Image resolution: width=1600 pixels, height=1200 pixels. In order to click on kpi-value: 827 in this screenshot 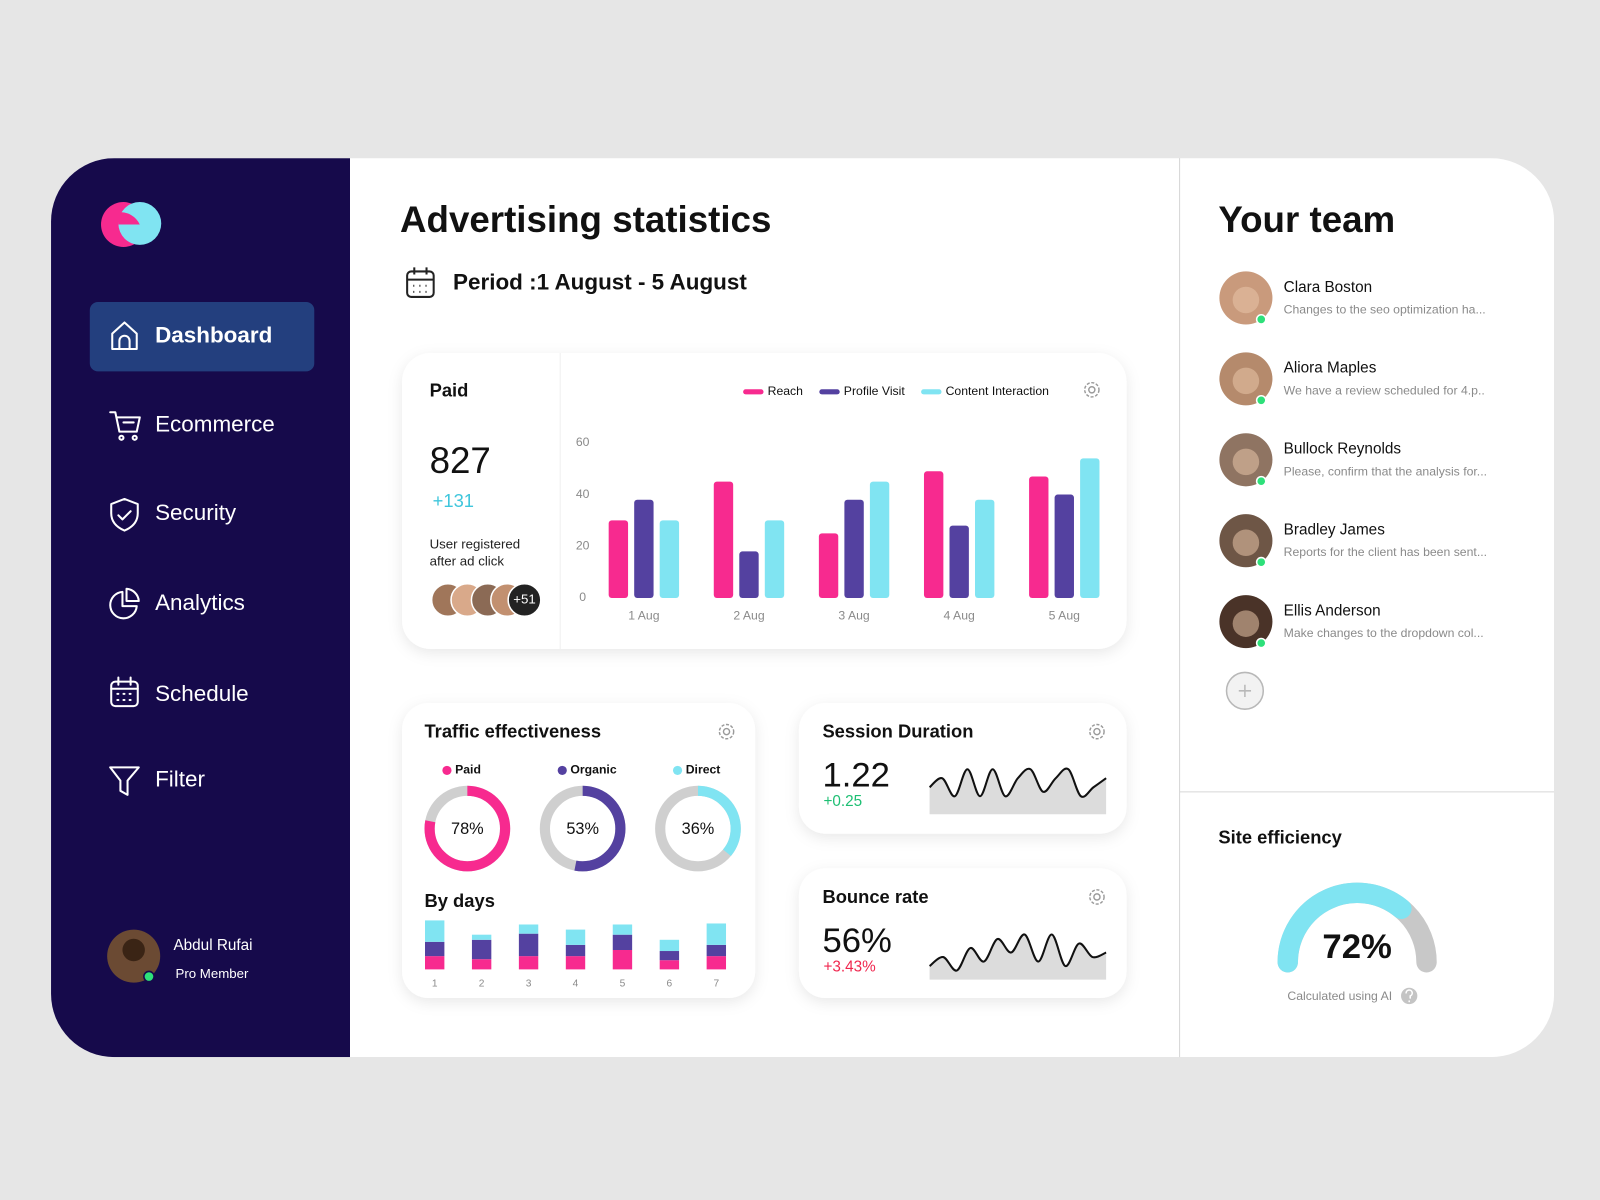, I will do `click(460, 460)`.